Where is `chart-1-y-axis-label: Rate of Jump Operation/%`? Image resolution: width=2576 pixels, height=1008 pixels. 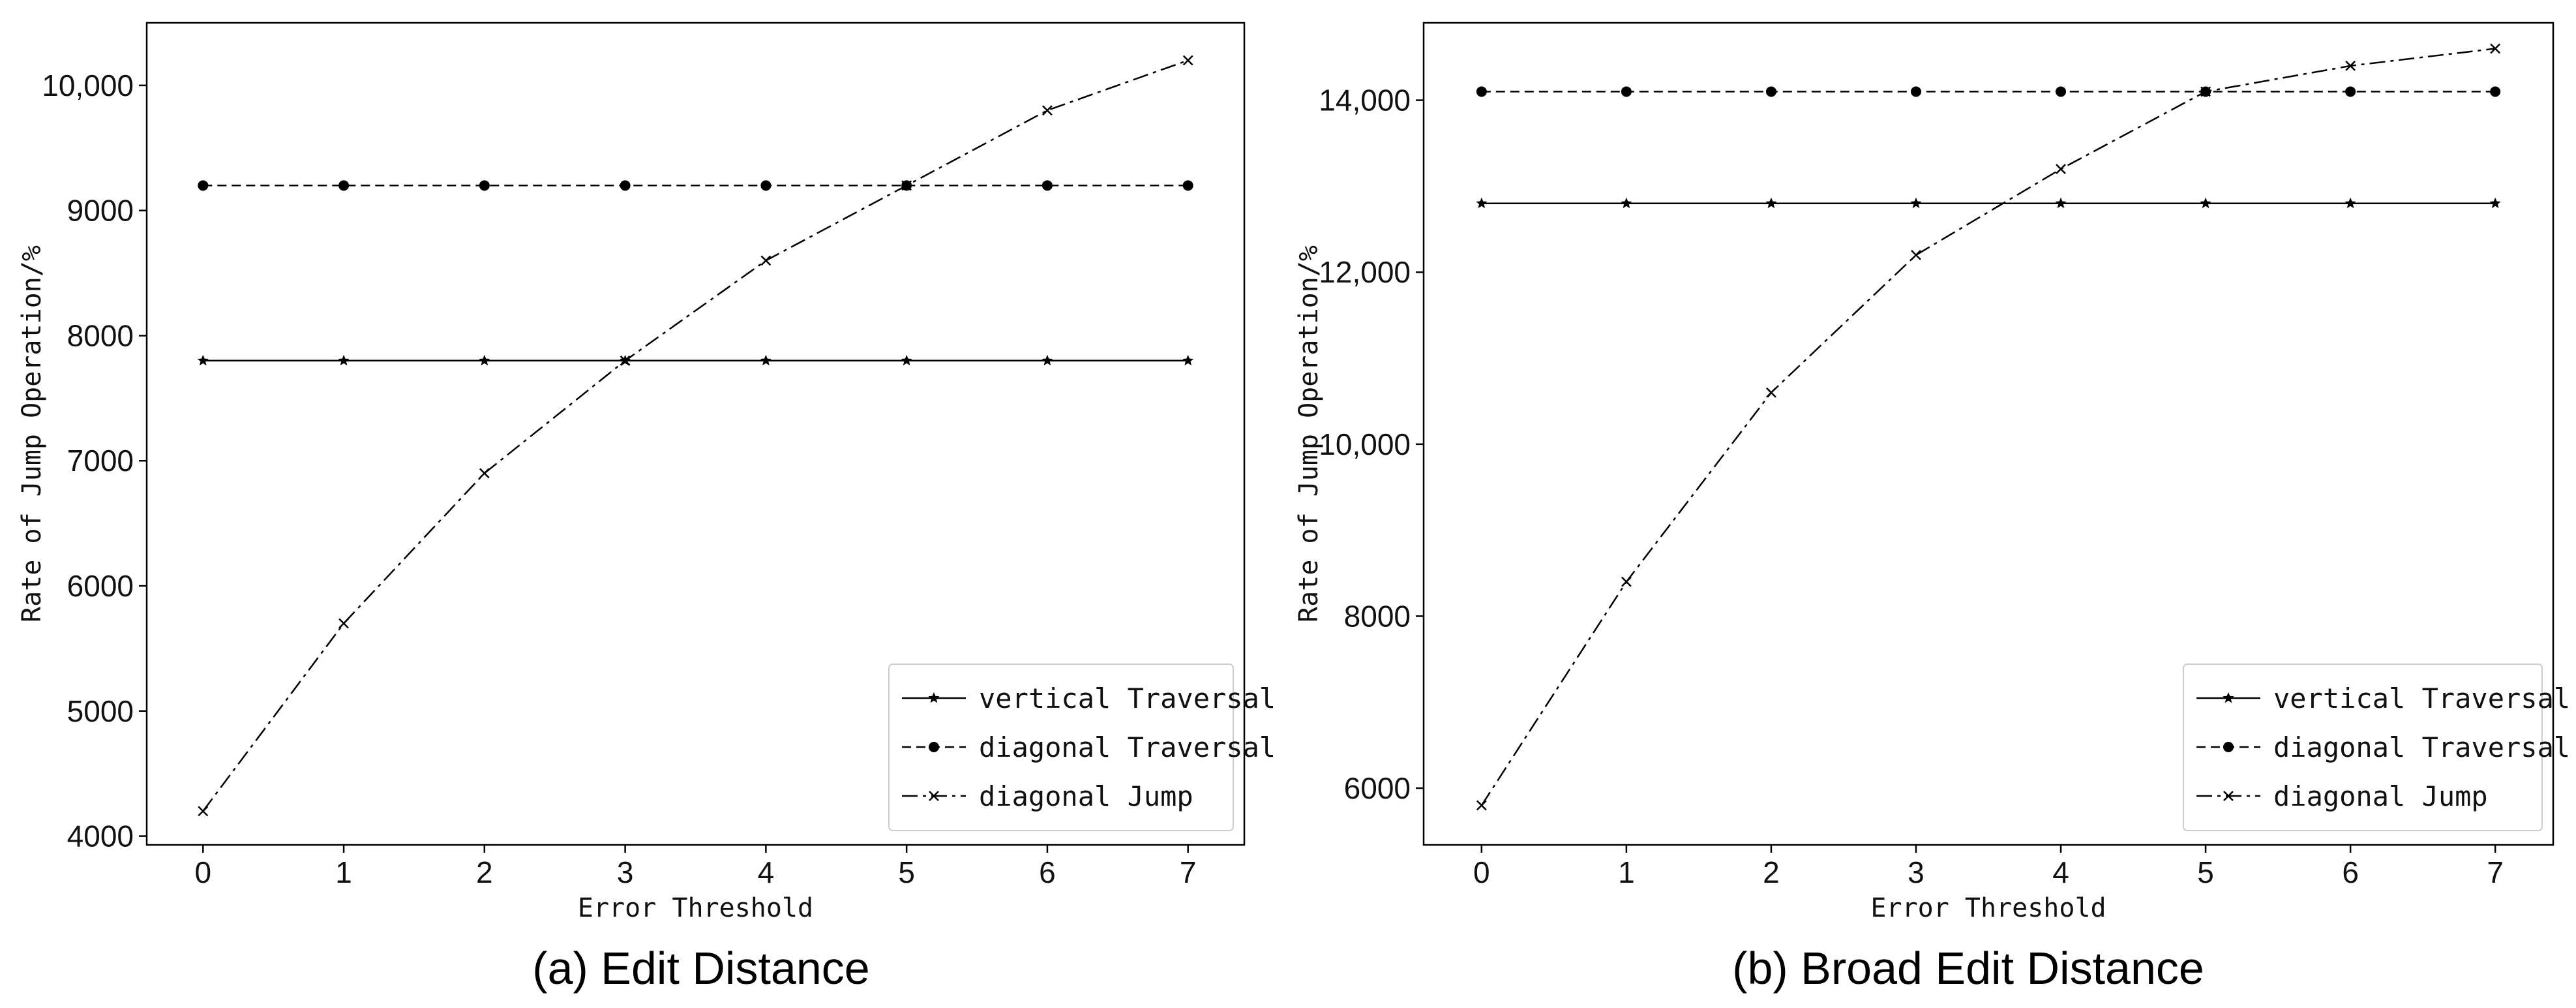 chart-1-y-axis-label: Rate of Jump Operation/% is located at coordinates (32, 434).